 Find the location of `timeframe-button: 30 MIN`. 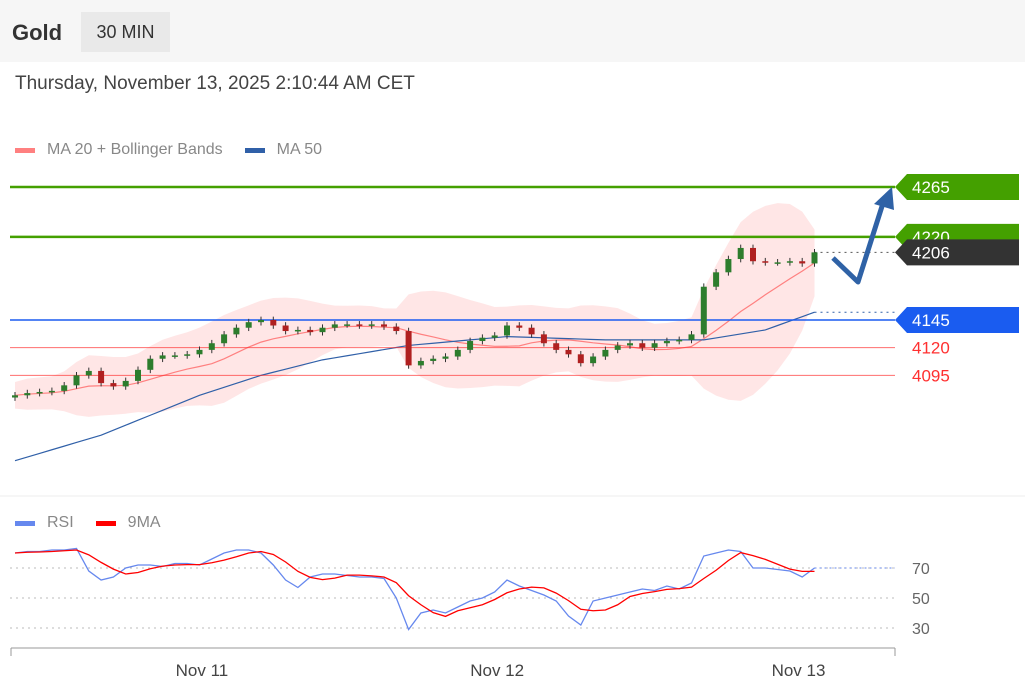

timeframe-button: 30 MIN is located at coordinates (125, 32).